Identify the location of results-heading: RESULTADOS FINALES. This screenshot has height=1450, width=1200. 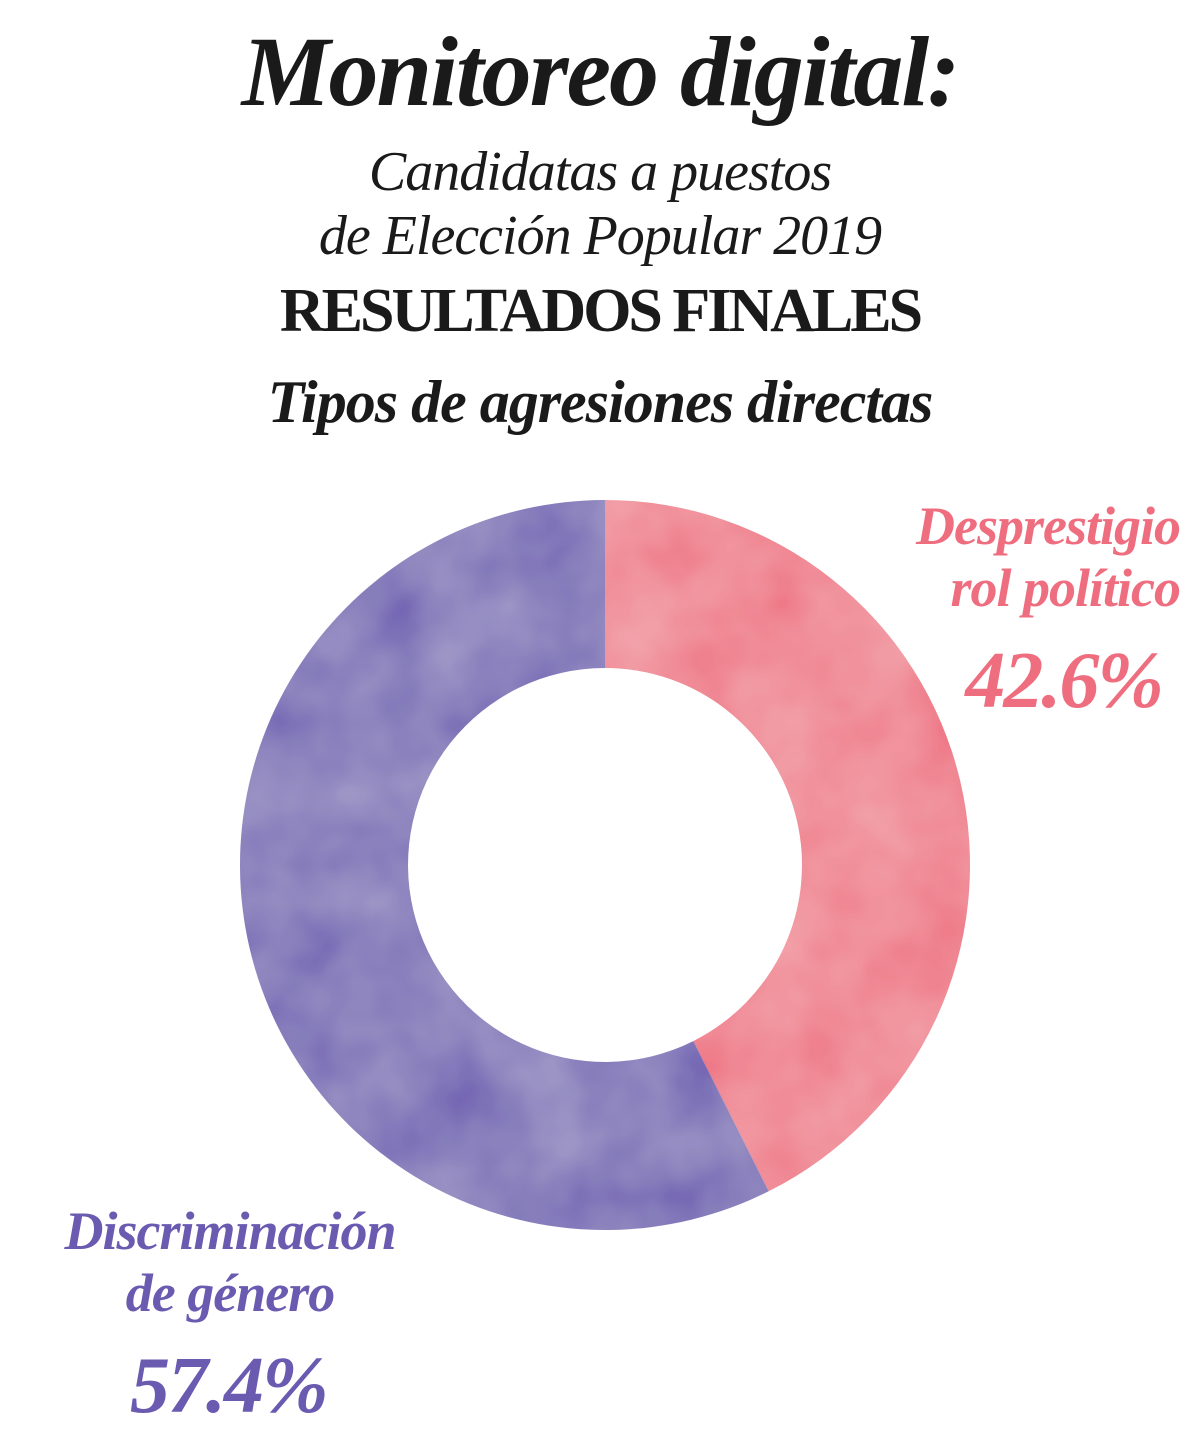
(601, 311).